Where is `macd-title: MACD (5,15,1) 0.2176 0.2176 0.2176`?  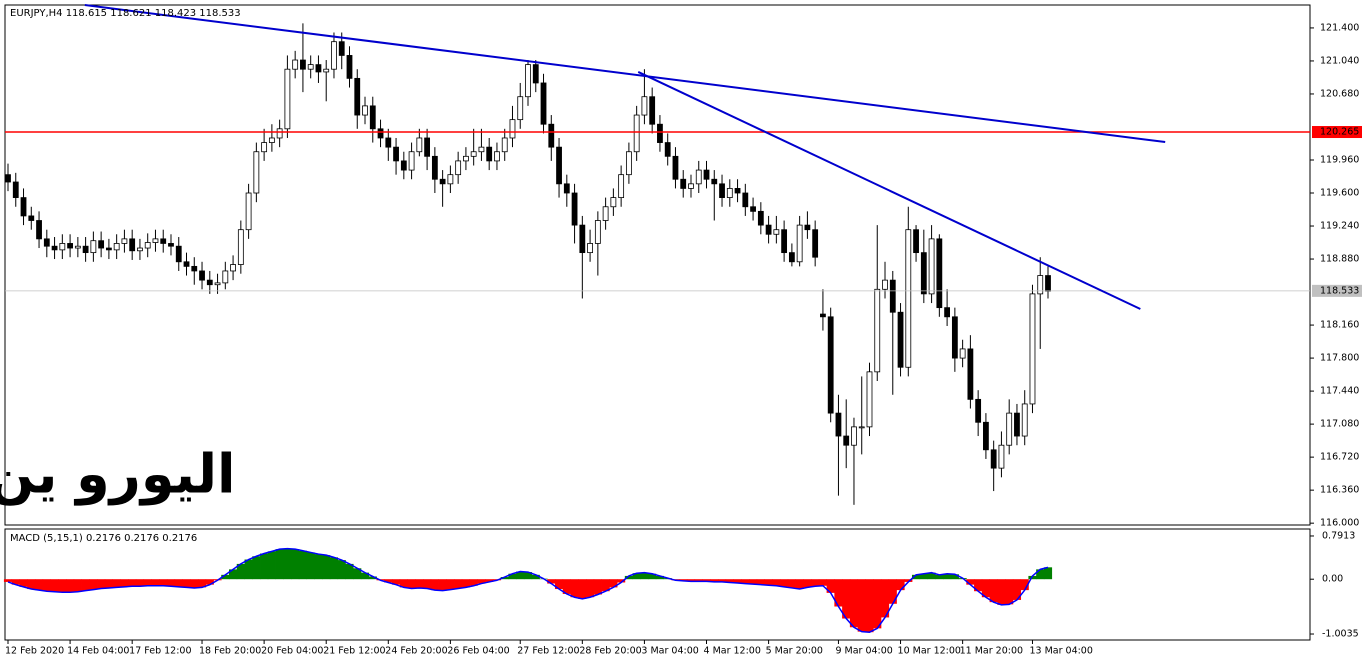
macd-title: MACD (5,15,1) 0.2176 0.2176 0.2176 is located at coordinates (103, 538).